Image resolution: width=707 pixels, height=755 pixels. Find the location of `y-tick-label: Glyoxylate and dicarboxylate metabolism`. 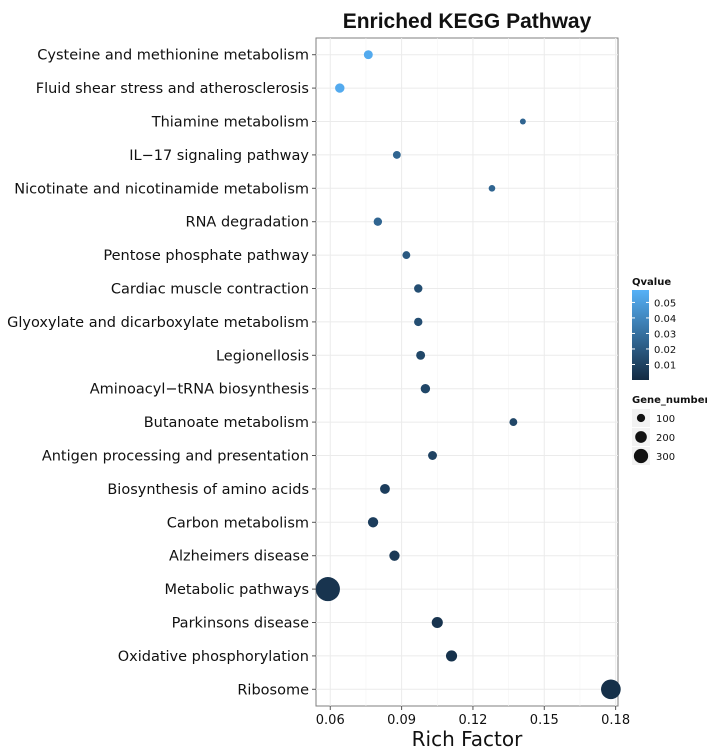

y-tick-label: Glyoxylate and dicarboxylate metabolism is located at coordinates (158, 323).